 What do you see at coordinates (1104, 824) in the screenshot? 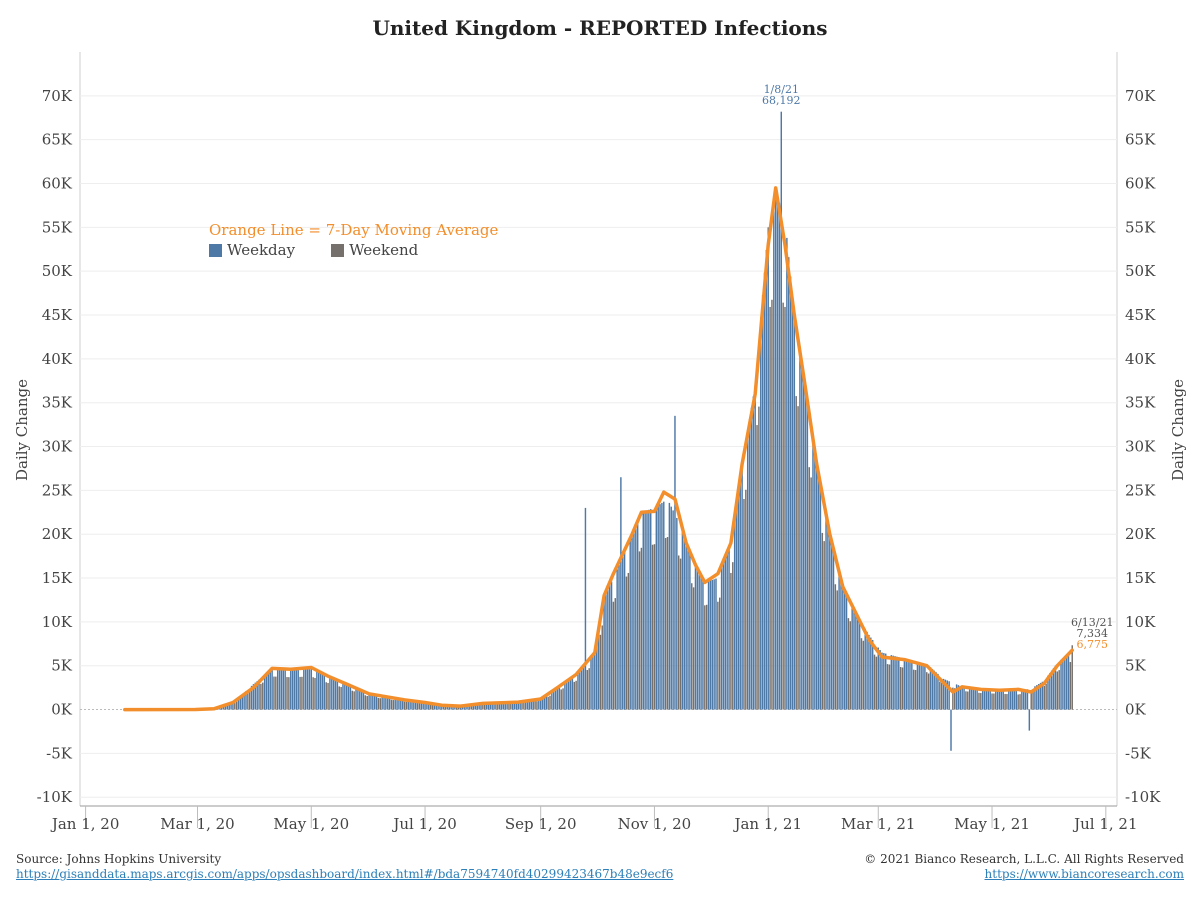
I see `x-tick-label: Jul 1, 21` at bounding box center [1104, 824].